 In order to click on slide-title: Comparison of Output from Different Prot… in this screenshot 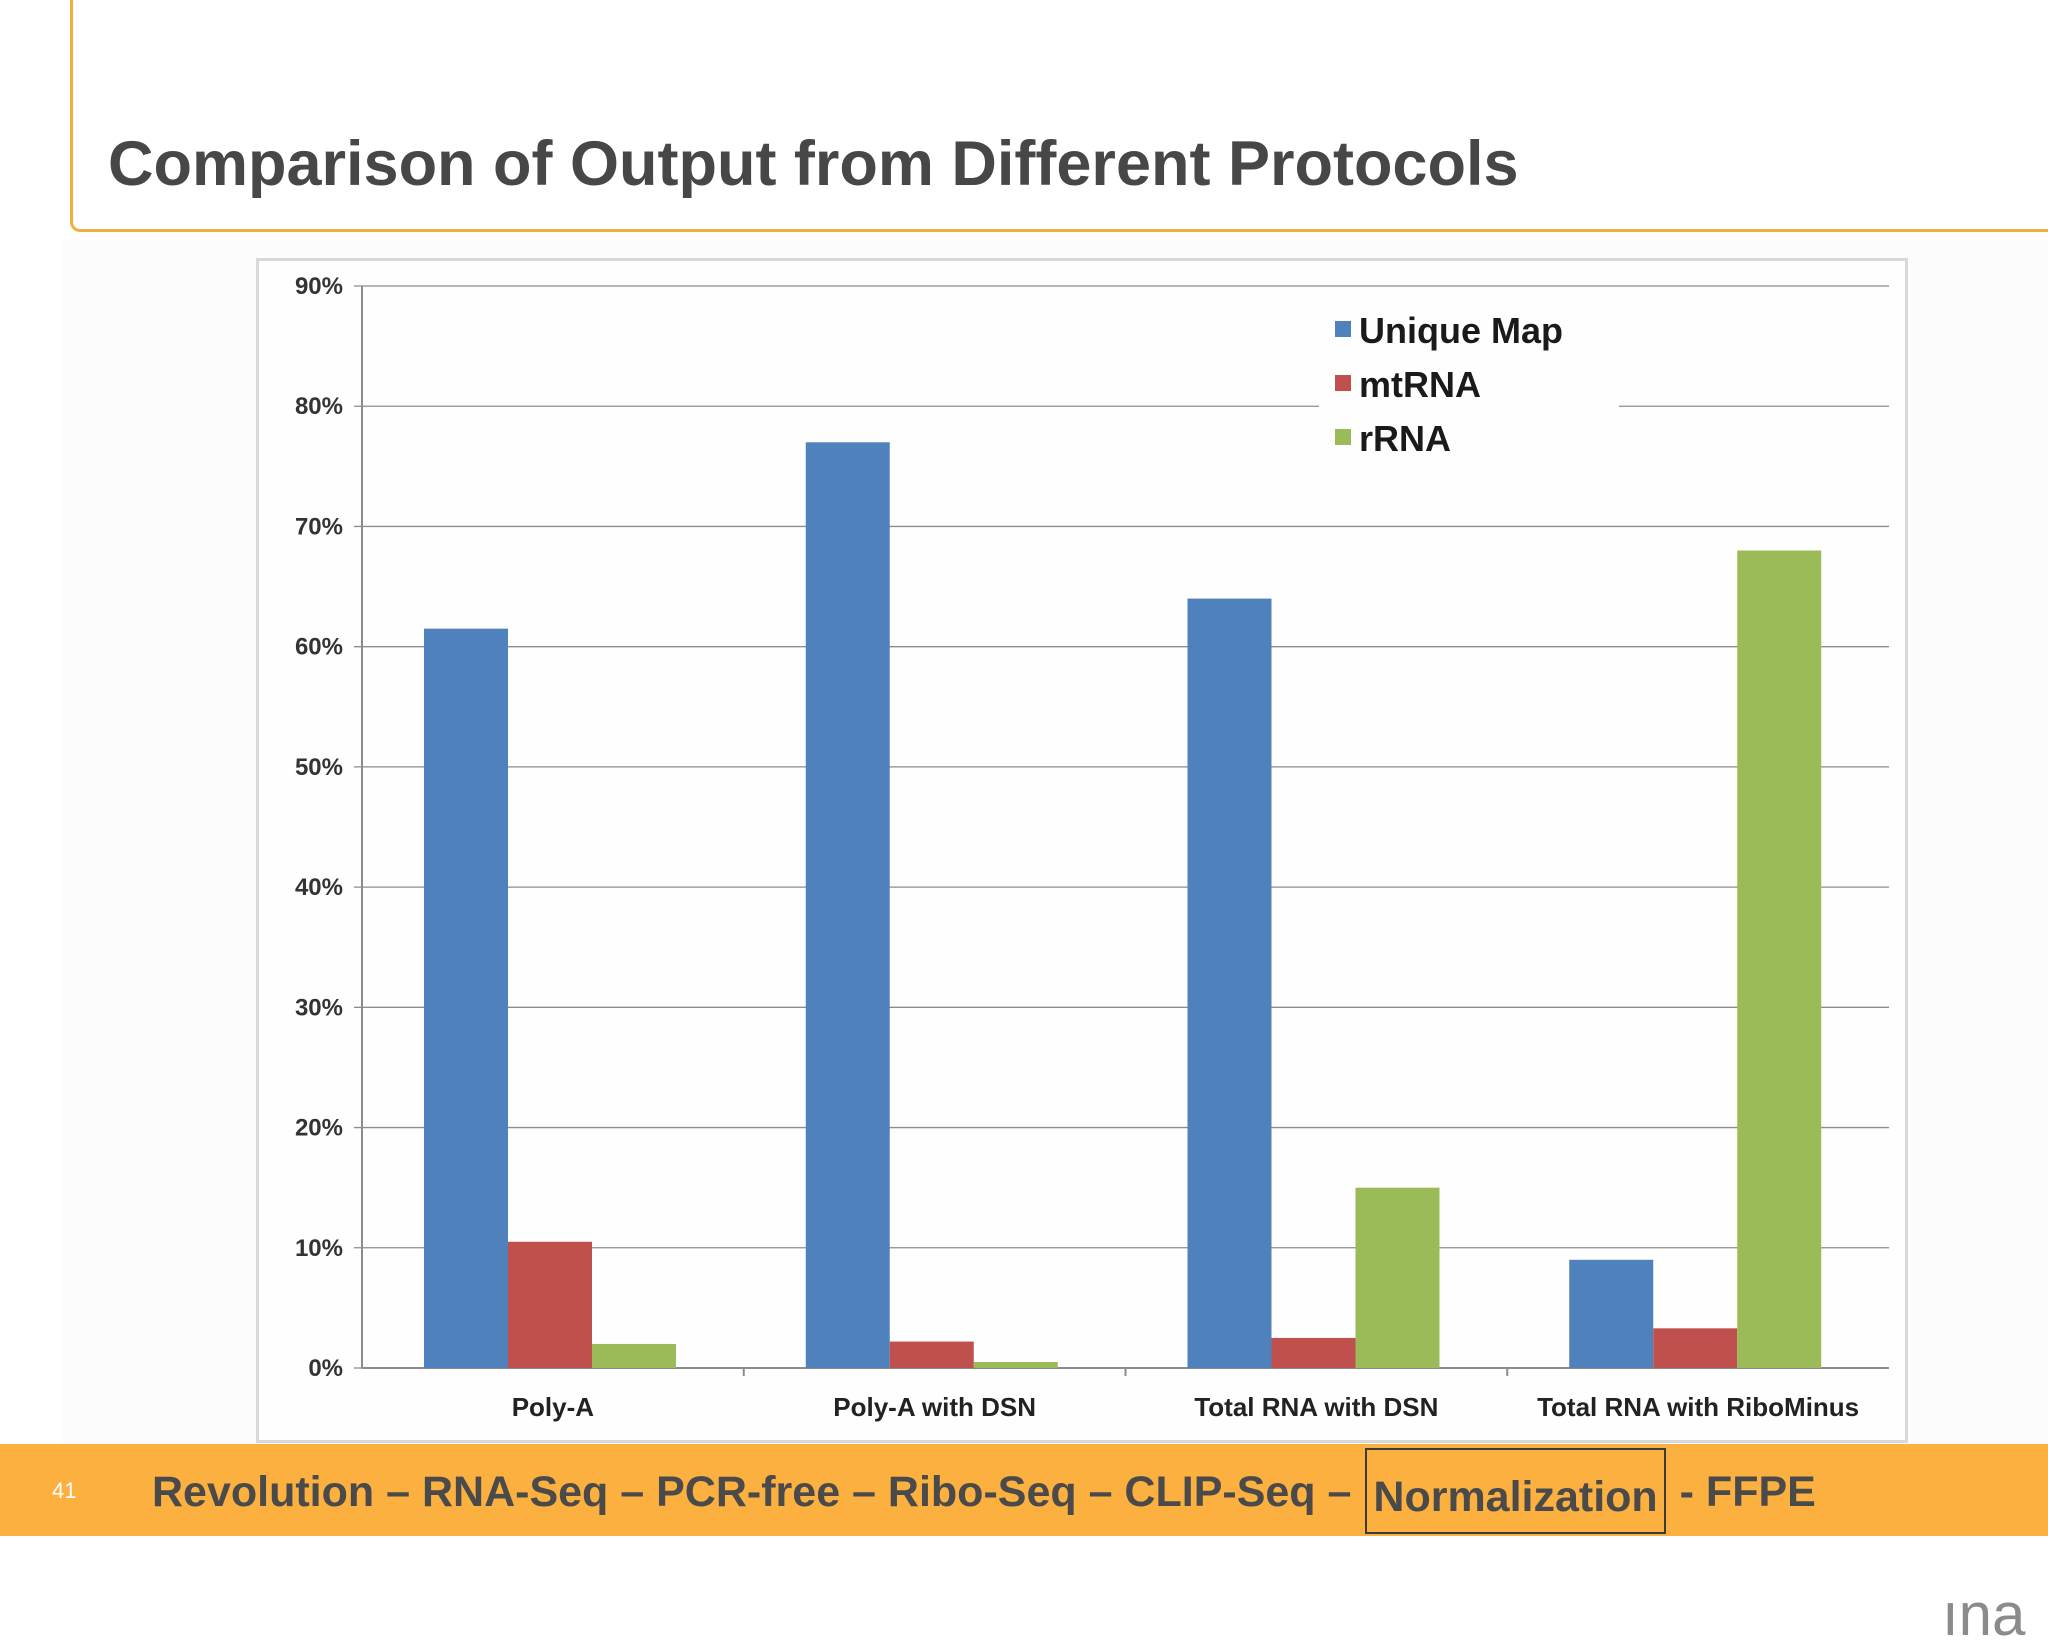, I will do `click(813, 164)`.